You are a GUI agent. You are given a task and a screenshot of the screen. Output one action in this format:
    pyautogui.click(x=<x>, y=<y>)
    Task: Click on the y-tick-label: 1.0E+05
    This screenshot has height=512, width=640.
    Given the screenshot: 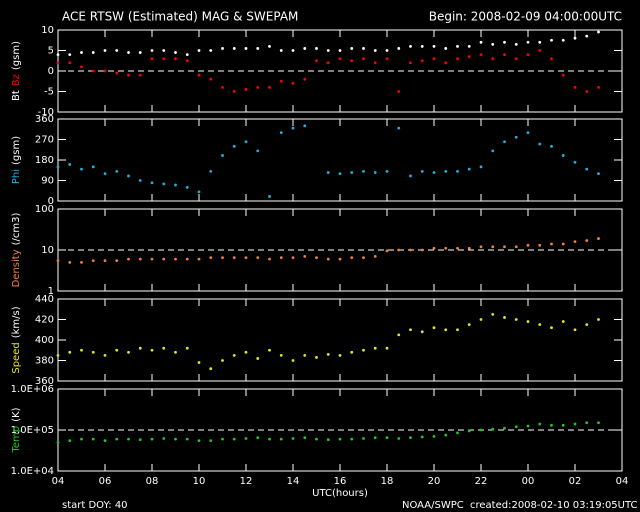 What is the action you would take?
    pyautogui.click(x=32, y=430)
    